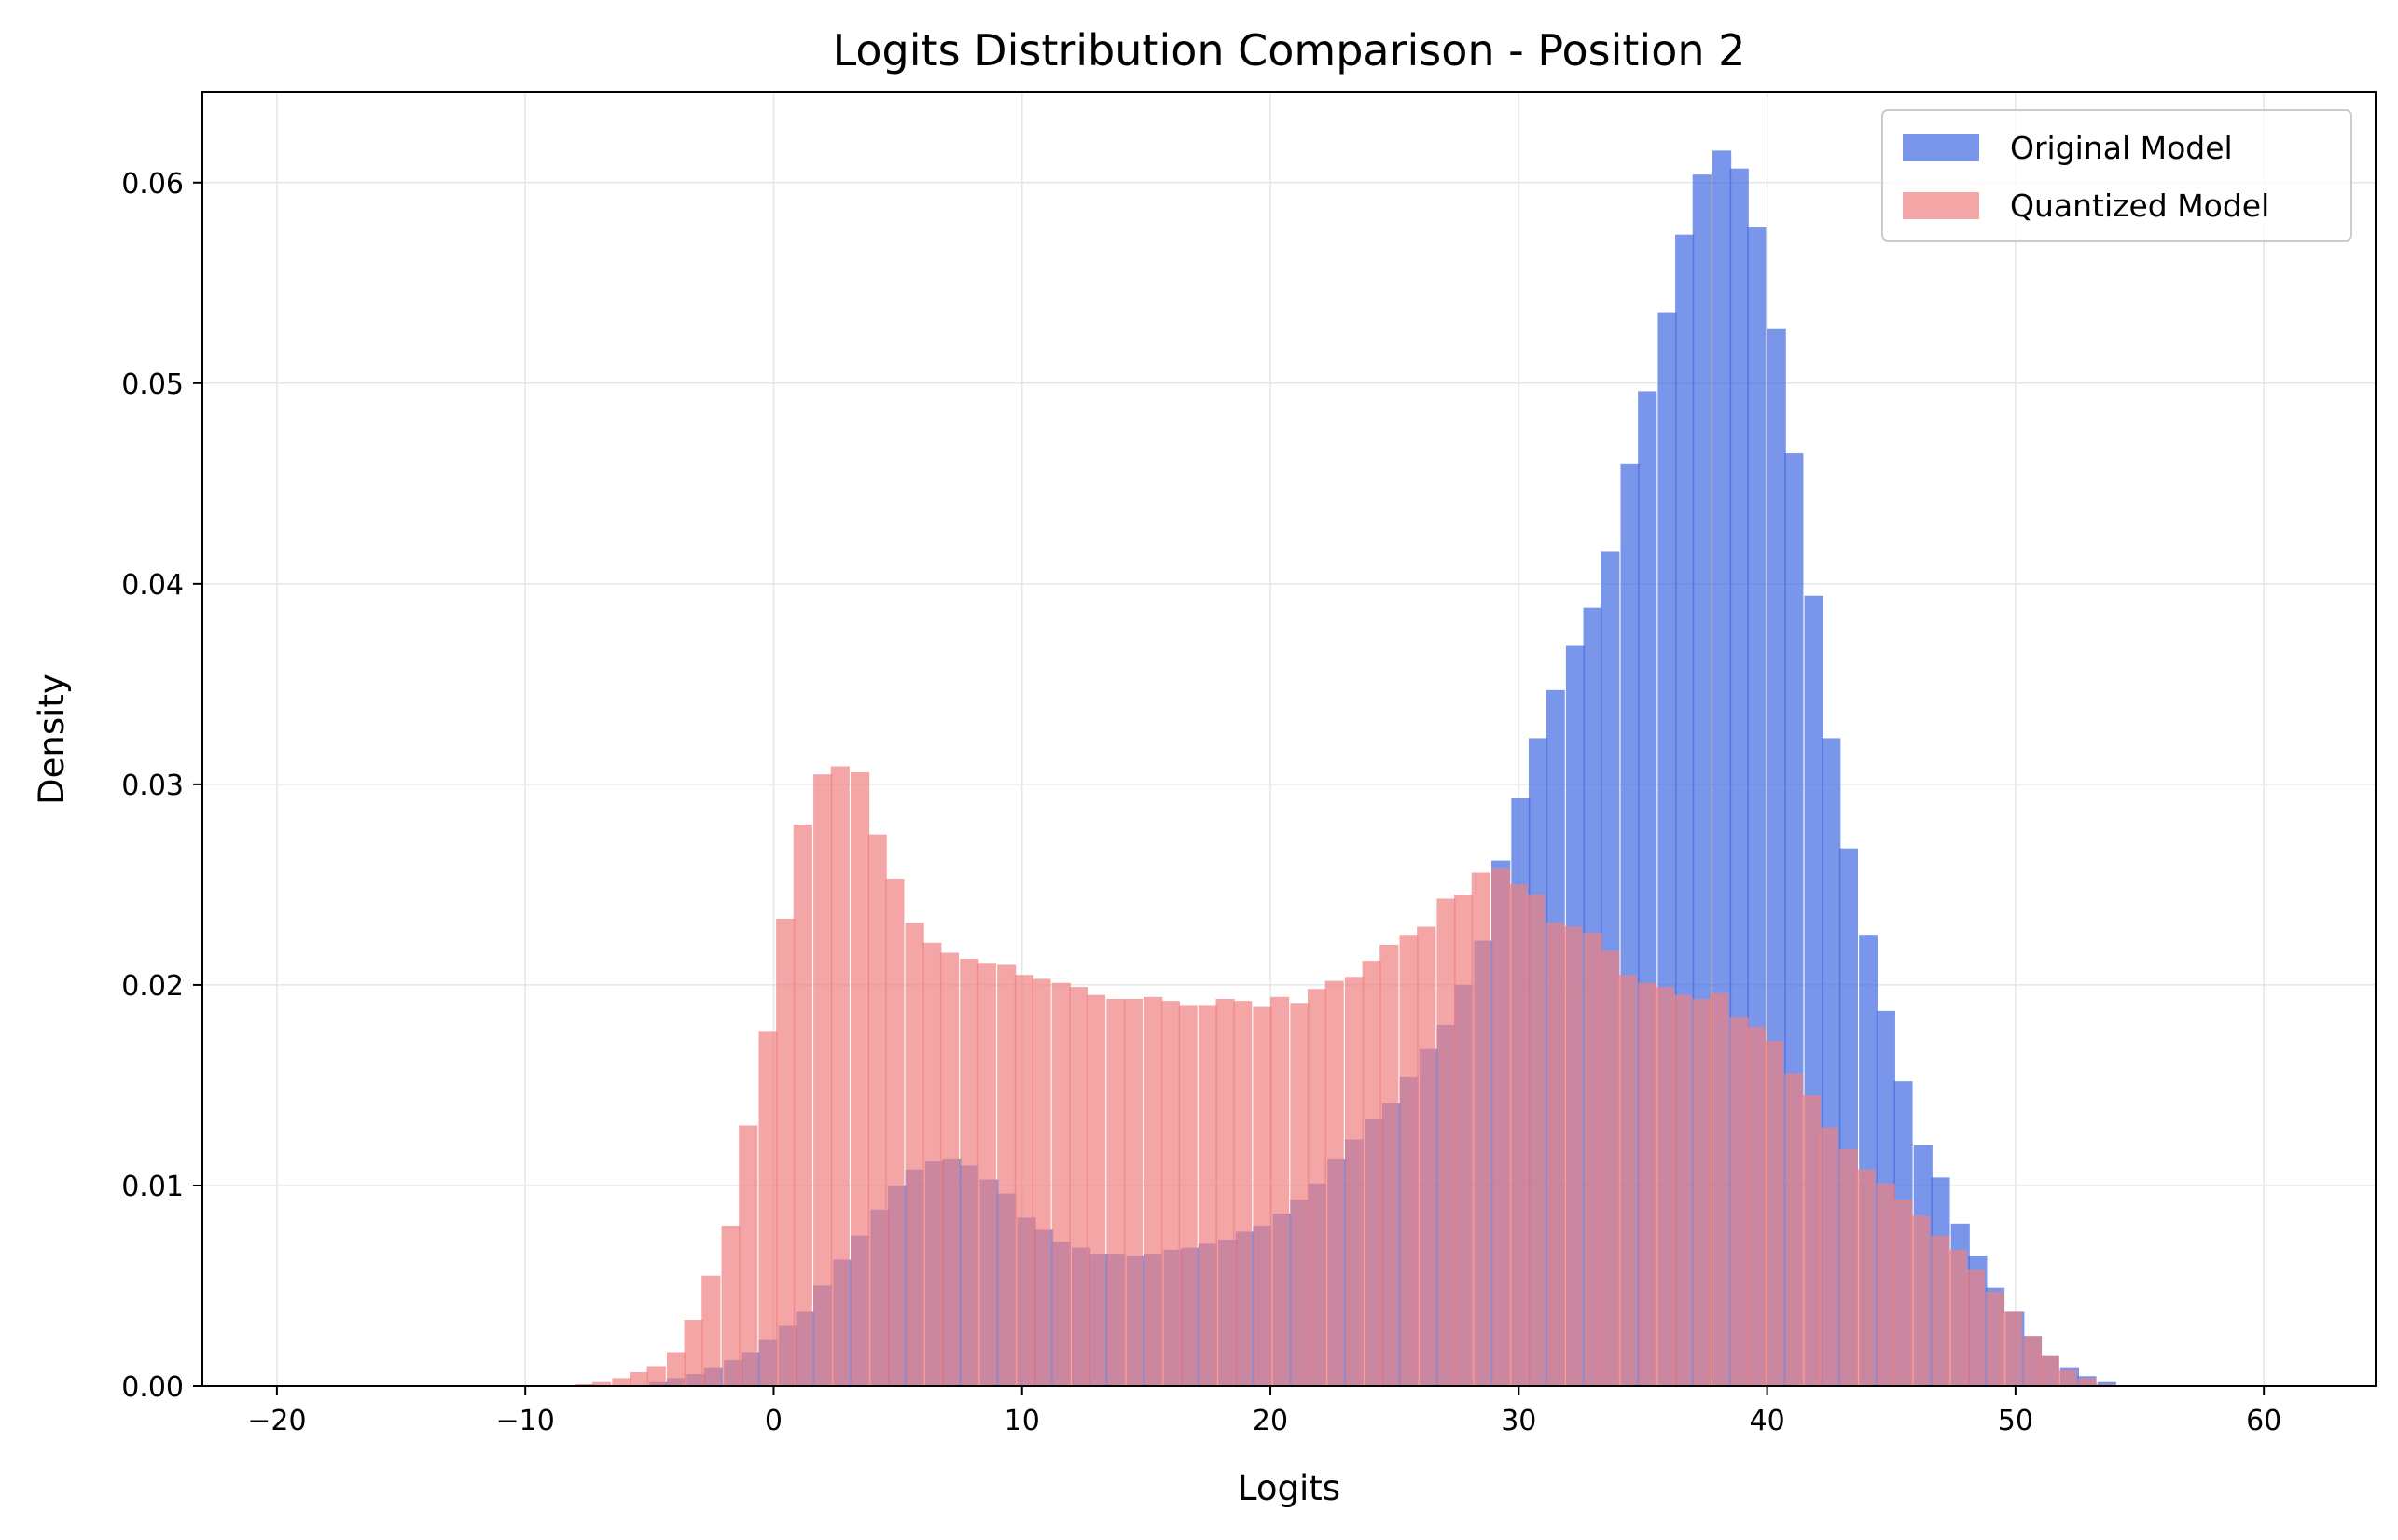 The image size is (2398, 1540). What do you see at coordinates (152, 184) in the screenshot?
I see `y-tick-label: 0.06` at bounding box center [152, 184].